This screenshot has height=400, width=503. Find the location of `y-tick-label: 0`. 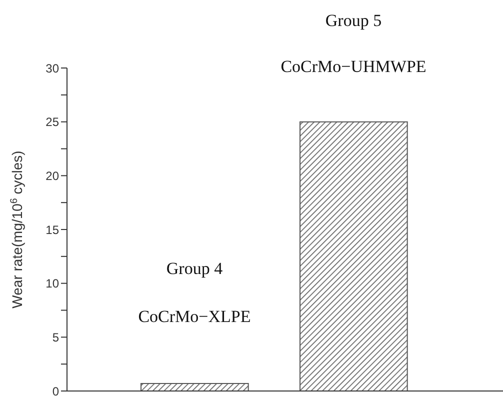

y-tick-label: 0 is located at coordinates (56, 391).